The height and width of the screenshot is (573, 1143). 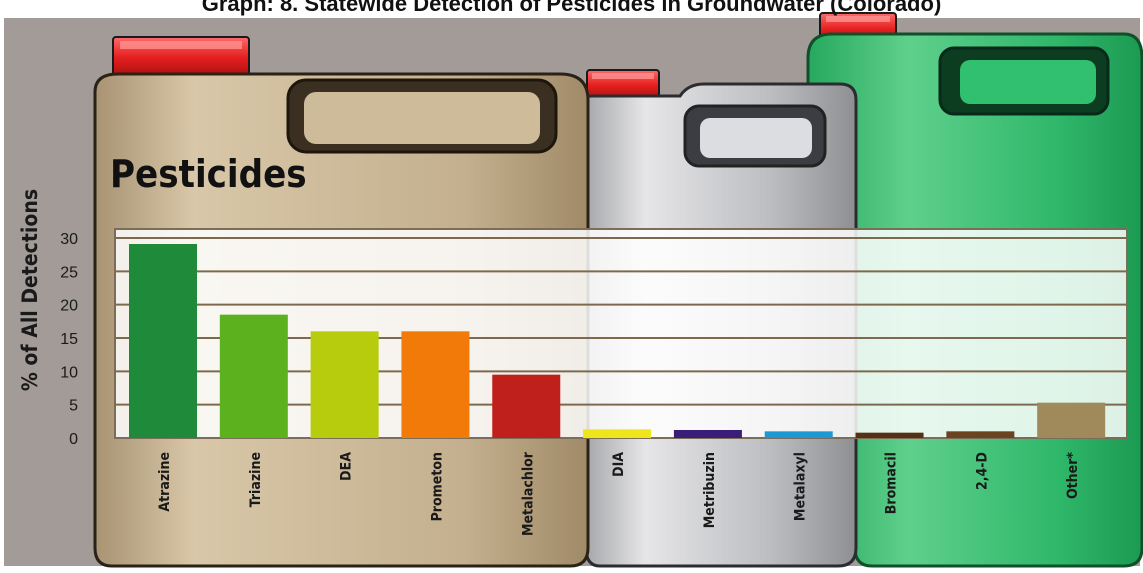 I want to click on y-tick-label: 30, so click(x=69, y=239).